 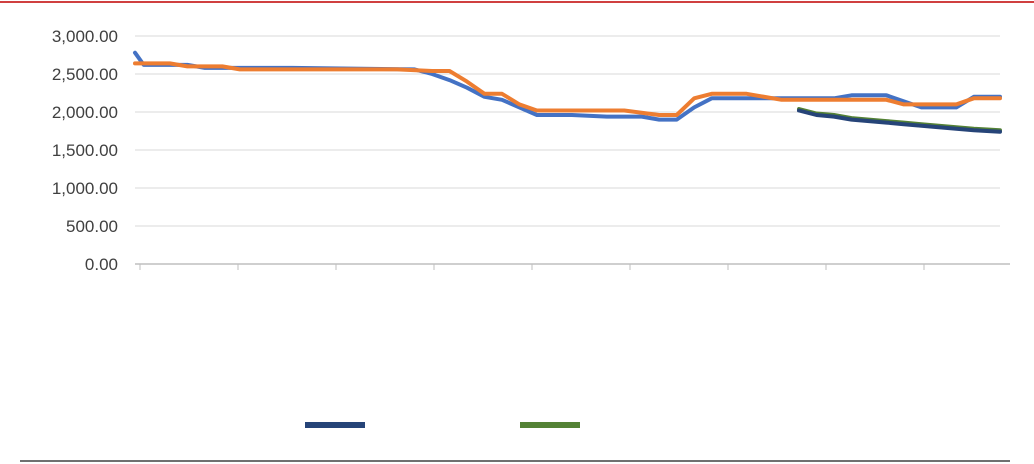 I want to click on y-tick-label-0: 0.00, so click(x=101, y=264).